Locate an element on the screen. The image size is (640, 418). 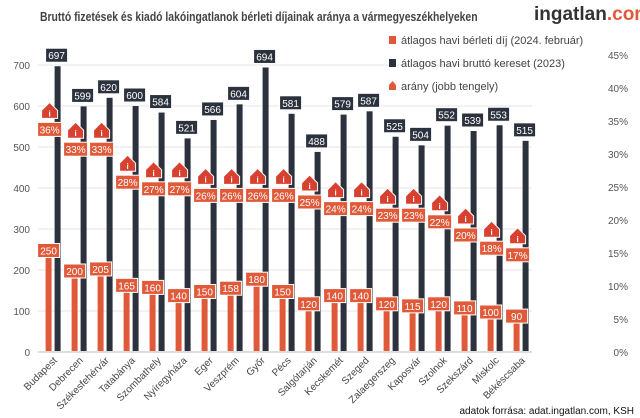
y2-tick-label: 40% is located at coordinates (618, 89).